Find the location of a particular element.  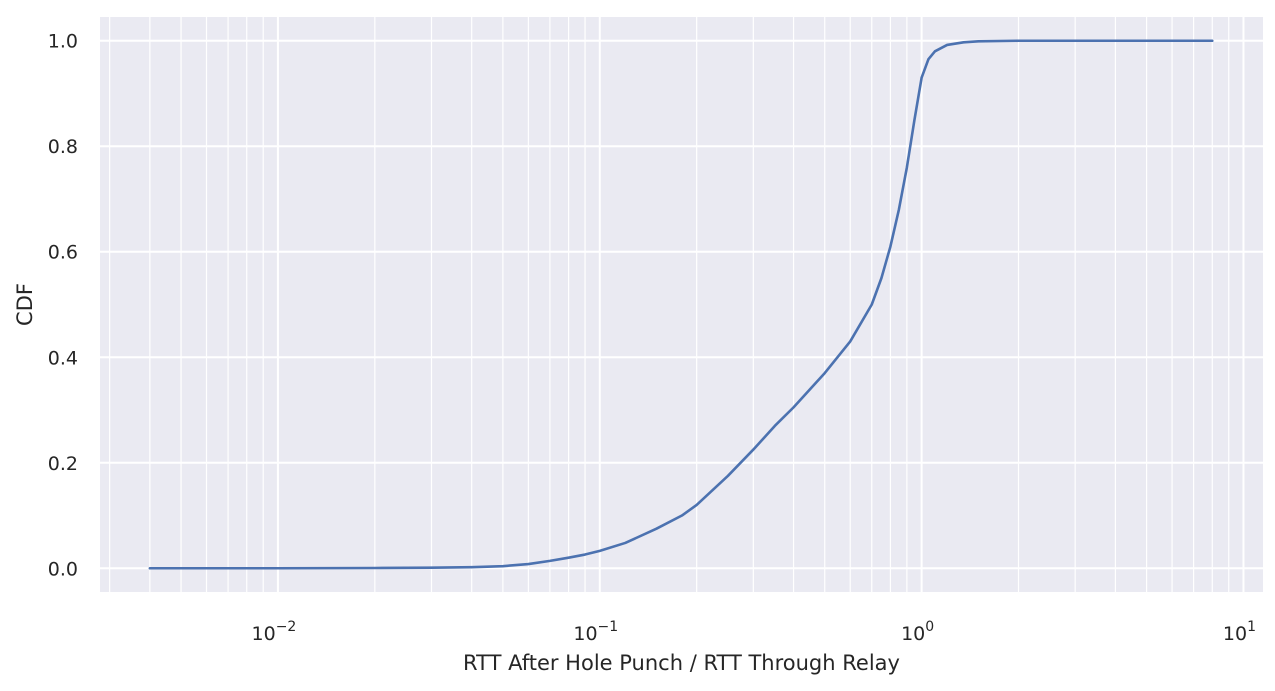

svg-text: 10¹ is located at coordinates (1239, 632).